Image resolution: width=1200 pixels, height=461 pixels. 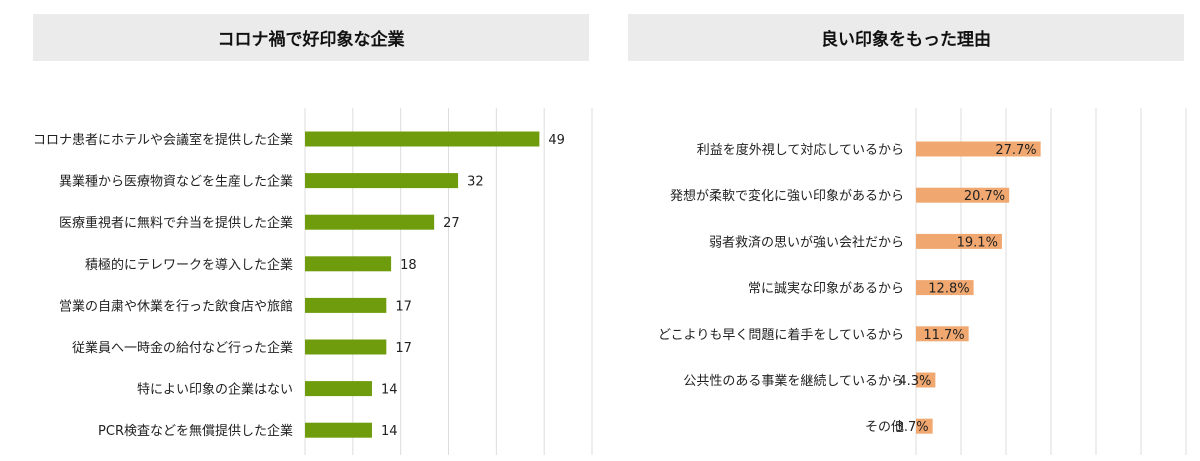 I want to click on value-label: 3.7%, so click(x=912, y=427).